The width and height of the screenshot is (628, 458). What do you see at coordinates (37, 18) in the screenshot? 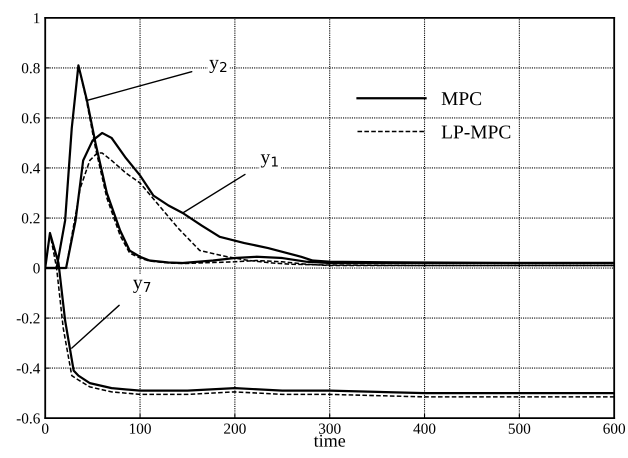
I see `y-tick-label: 1` at bounding box center [37, 18].